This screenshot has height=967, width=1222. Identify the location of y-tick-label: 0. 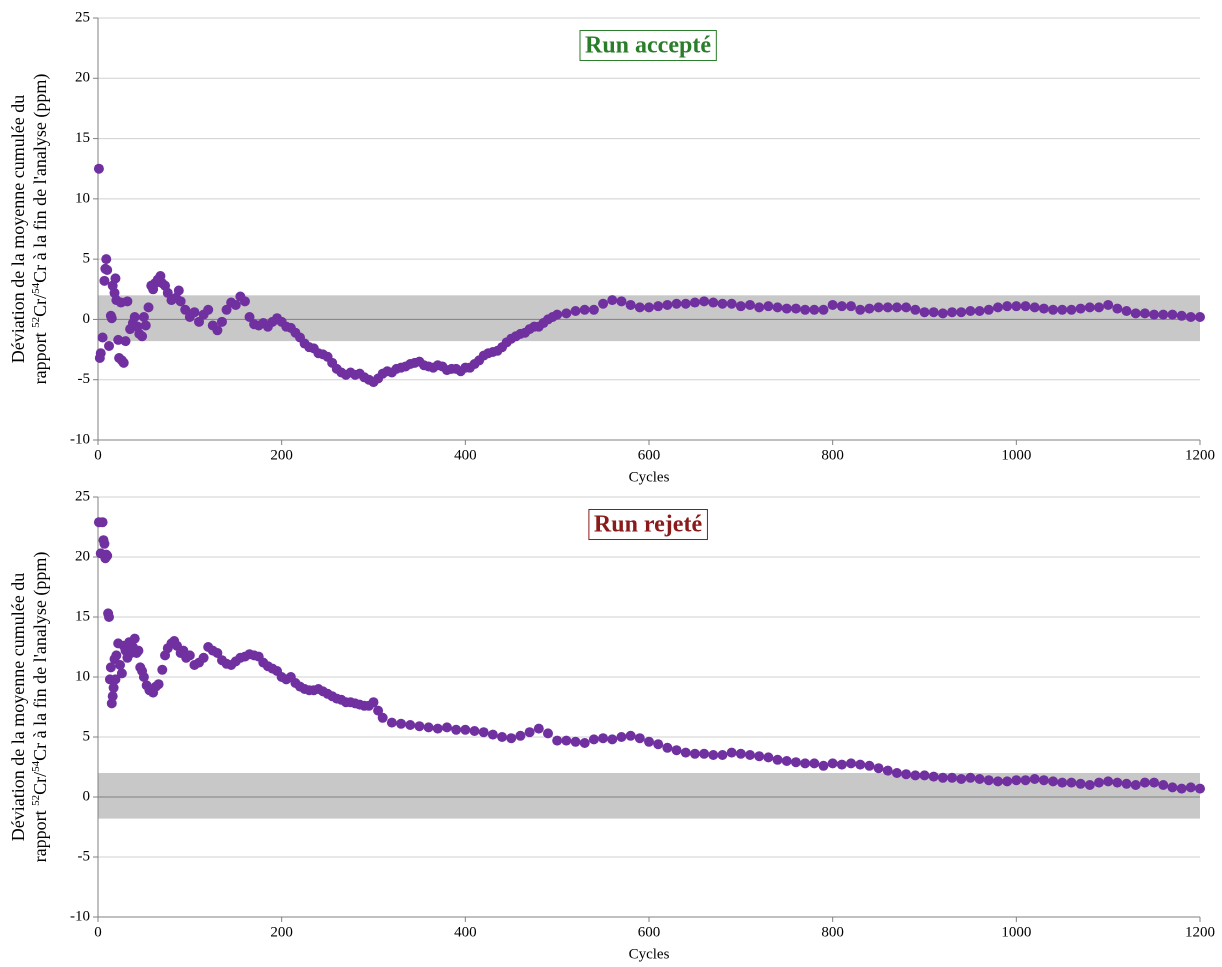
(87, 319).